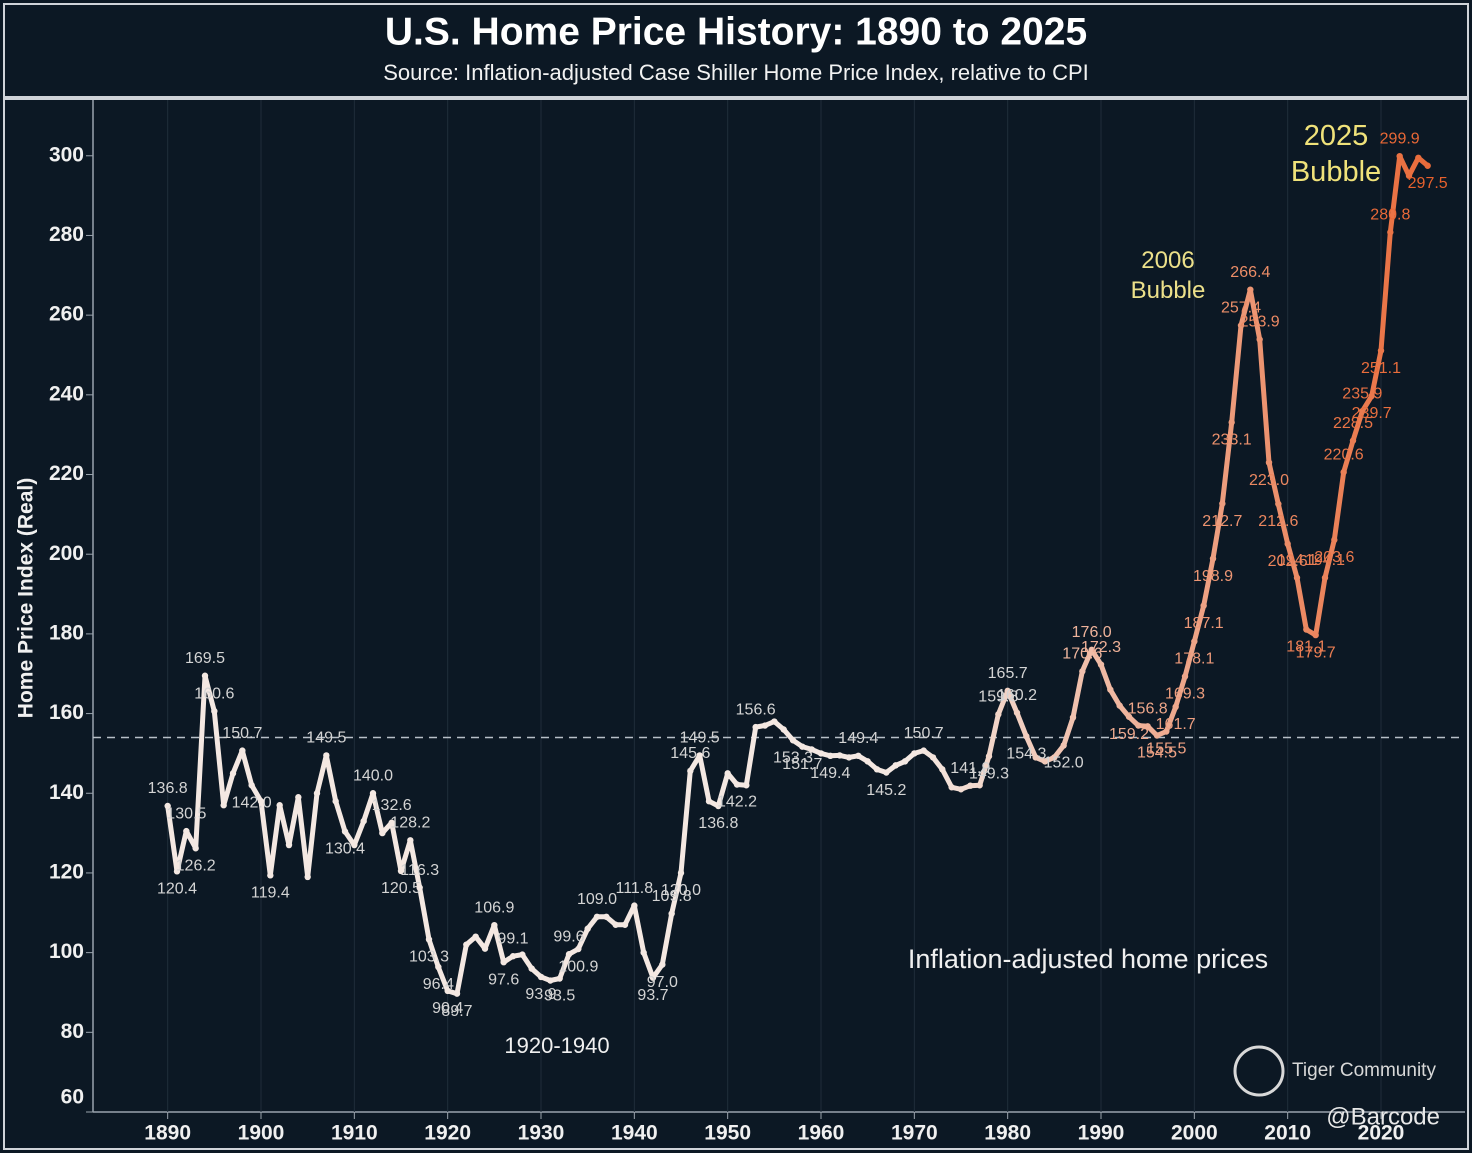  I want to click on value-label: 253.9, so click(1260, 322).